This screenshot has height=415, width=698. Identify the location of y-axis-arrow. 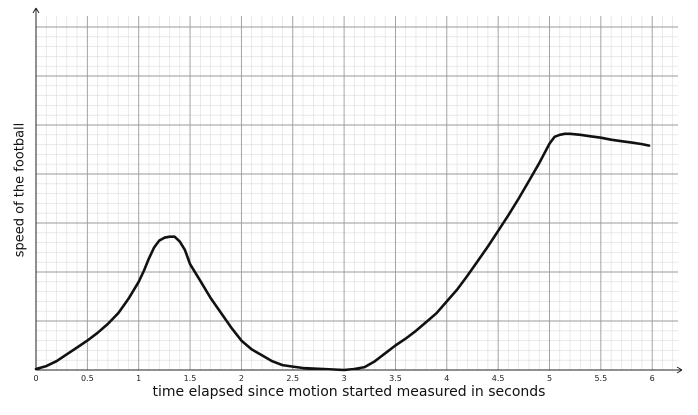
(36, 10).